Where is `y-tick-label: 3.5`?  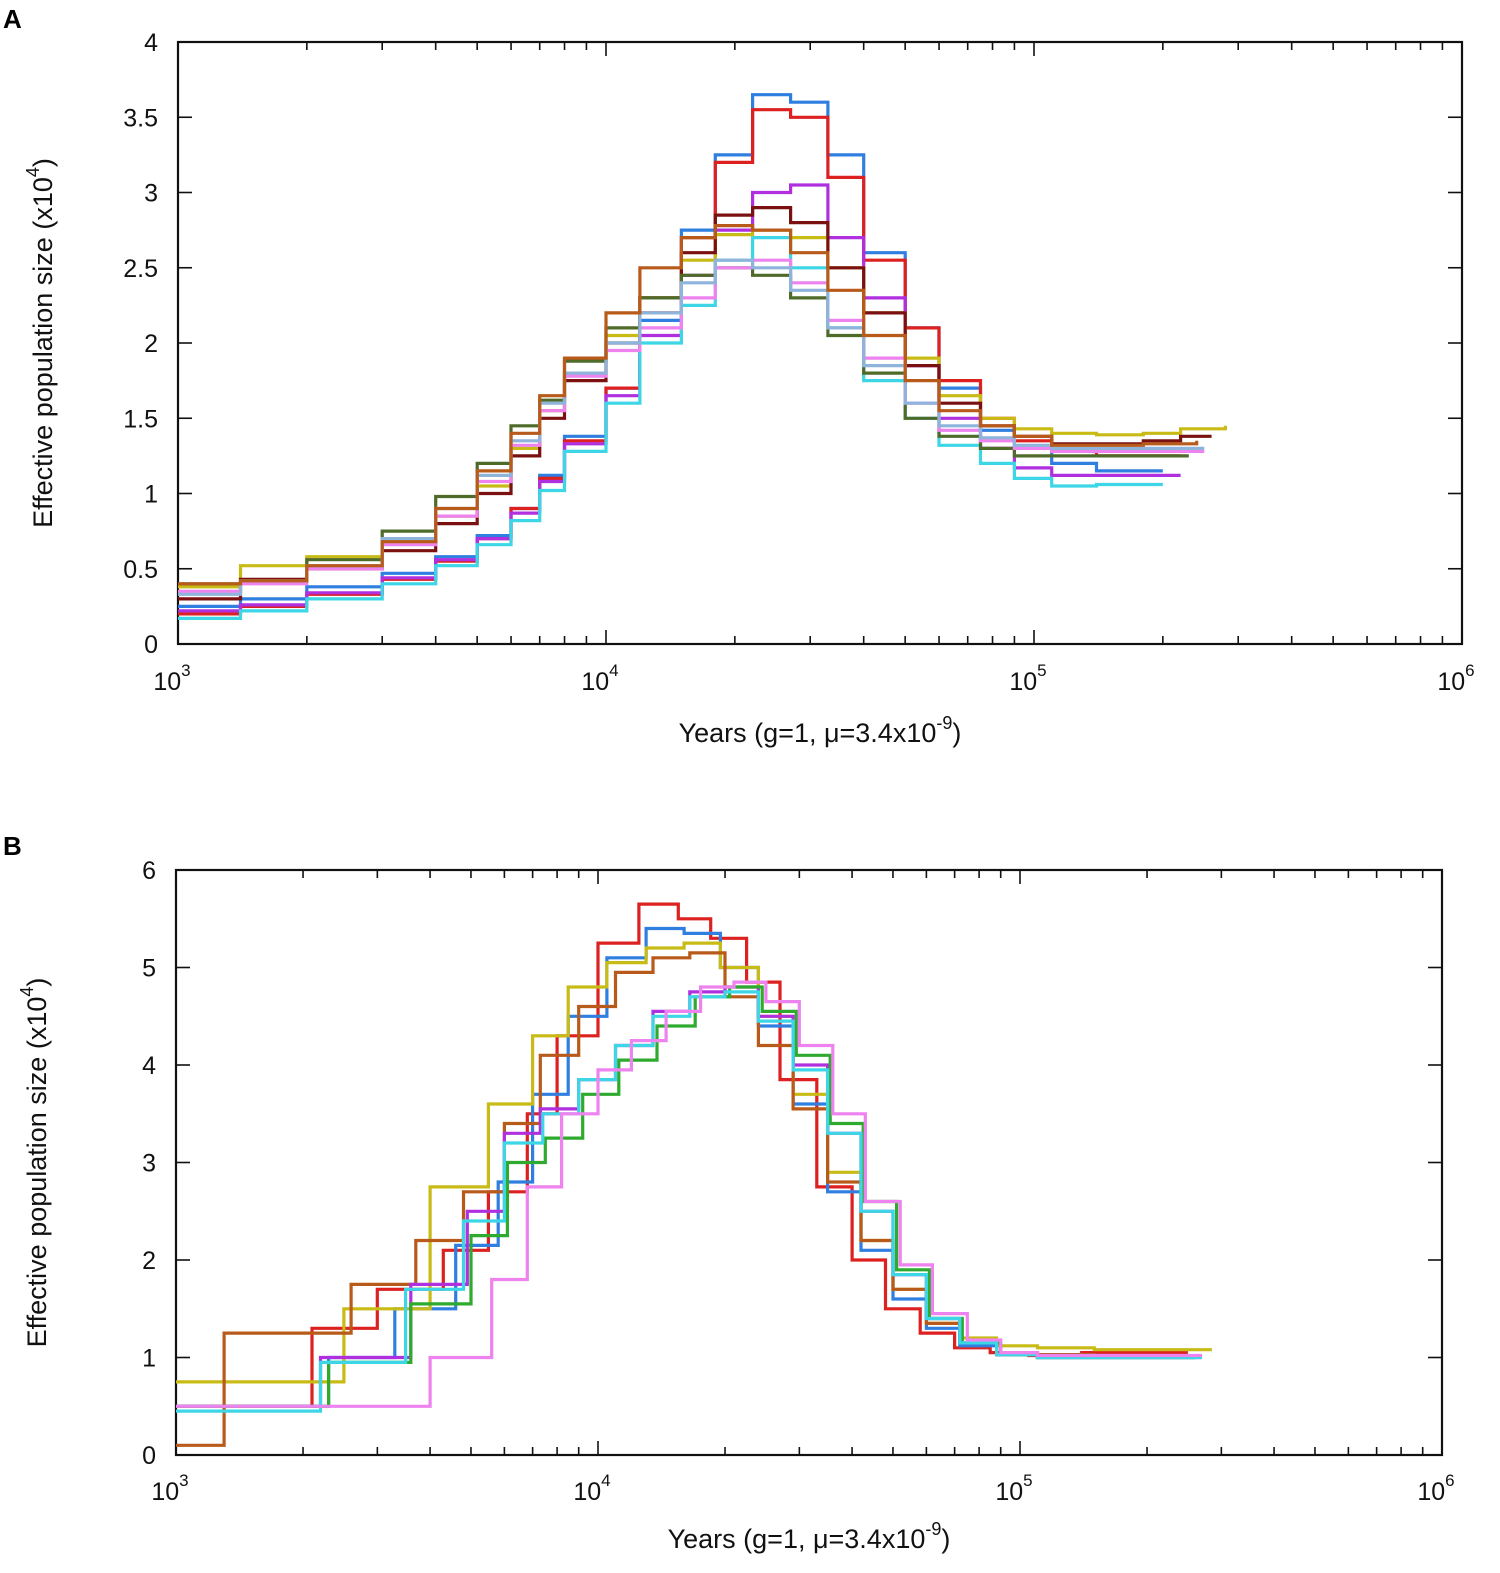
y-tick-label: 3.5 is located at coordinates (140, 118).